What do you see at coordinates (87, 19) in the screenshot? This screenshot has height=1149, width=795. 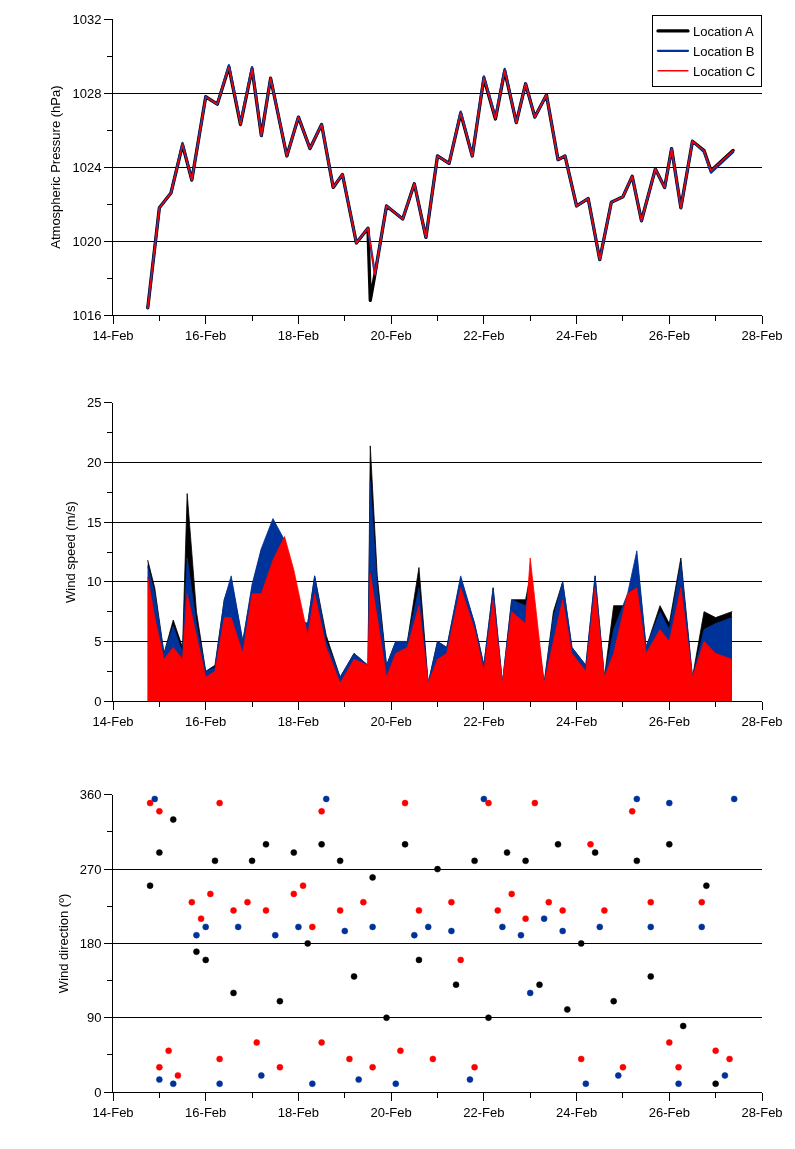 I see `y-tick-label: 1032` at bounding box center [87, 19].